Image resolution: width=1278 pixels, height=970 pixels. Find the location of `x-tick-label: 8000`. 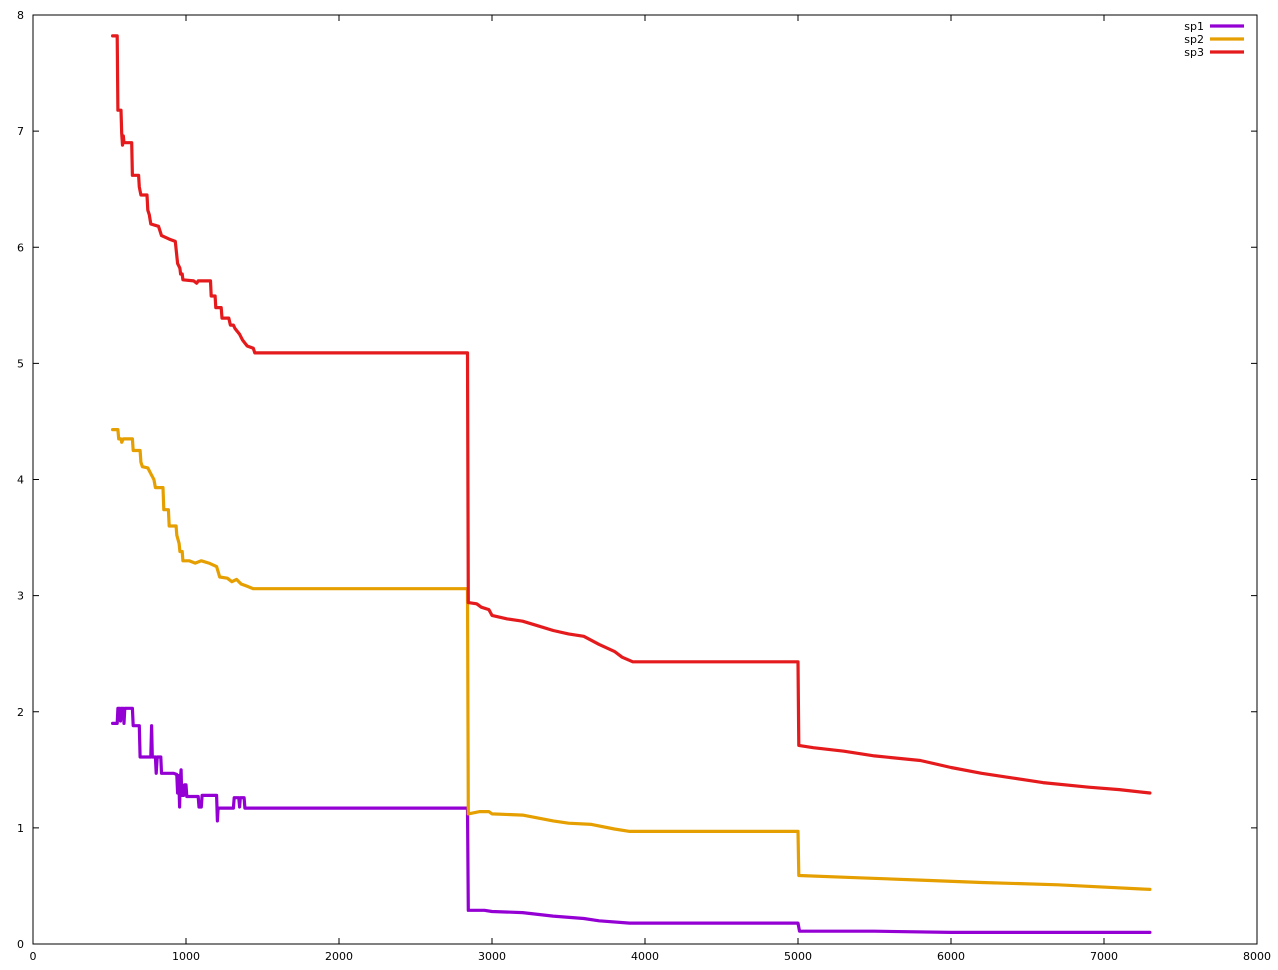

x-tick-label: 8000 is located at coordinates (1257, 956).